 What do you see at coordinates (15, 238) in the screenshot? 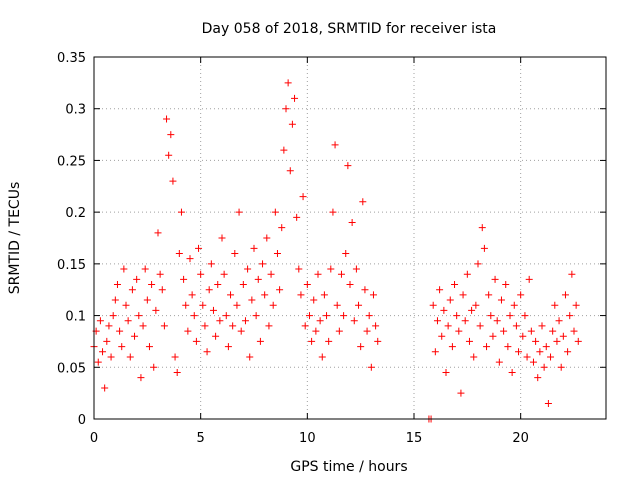
I see `y-axis-title: SRMTID / TECUs` at bounding box center [15, 238].